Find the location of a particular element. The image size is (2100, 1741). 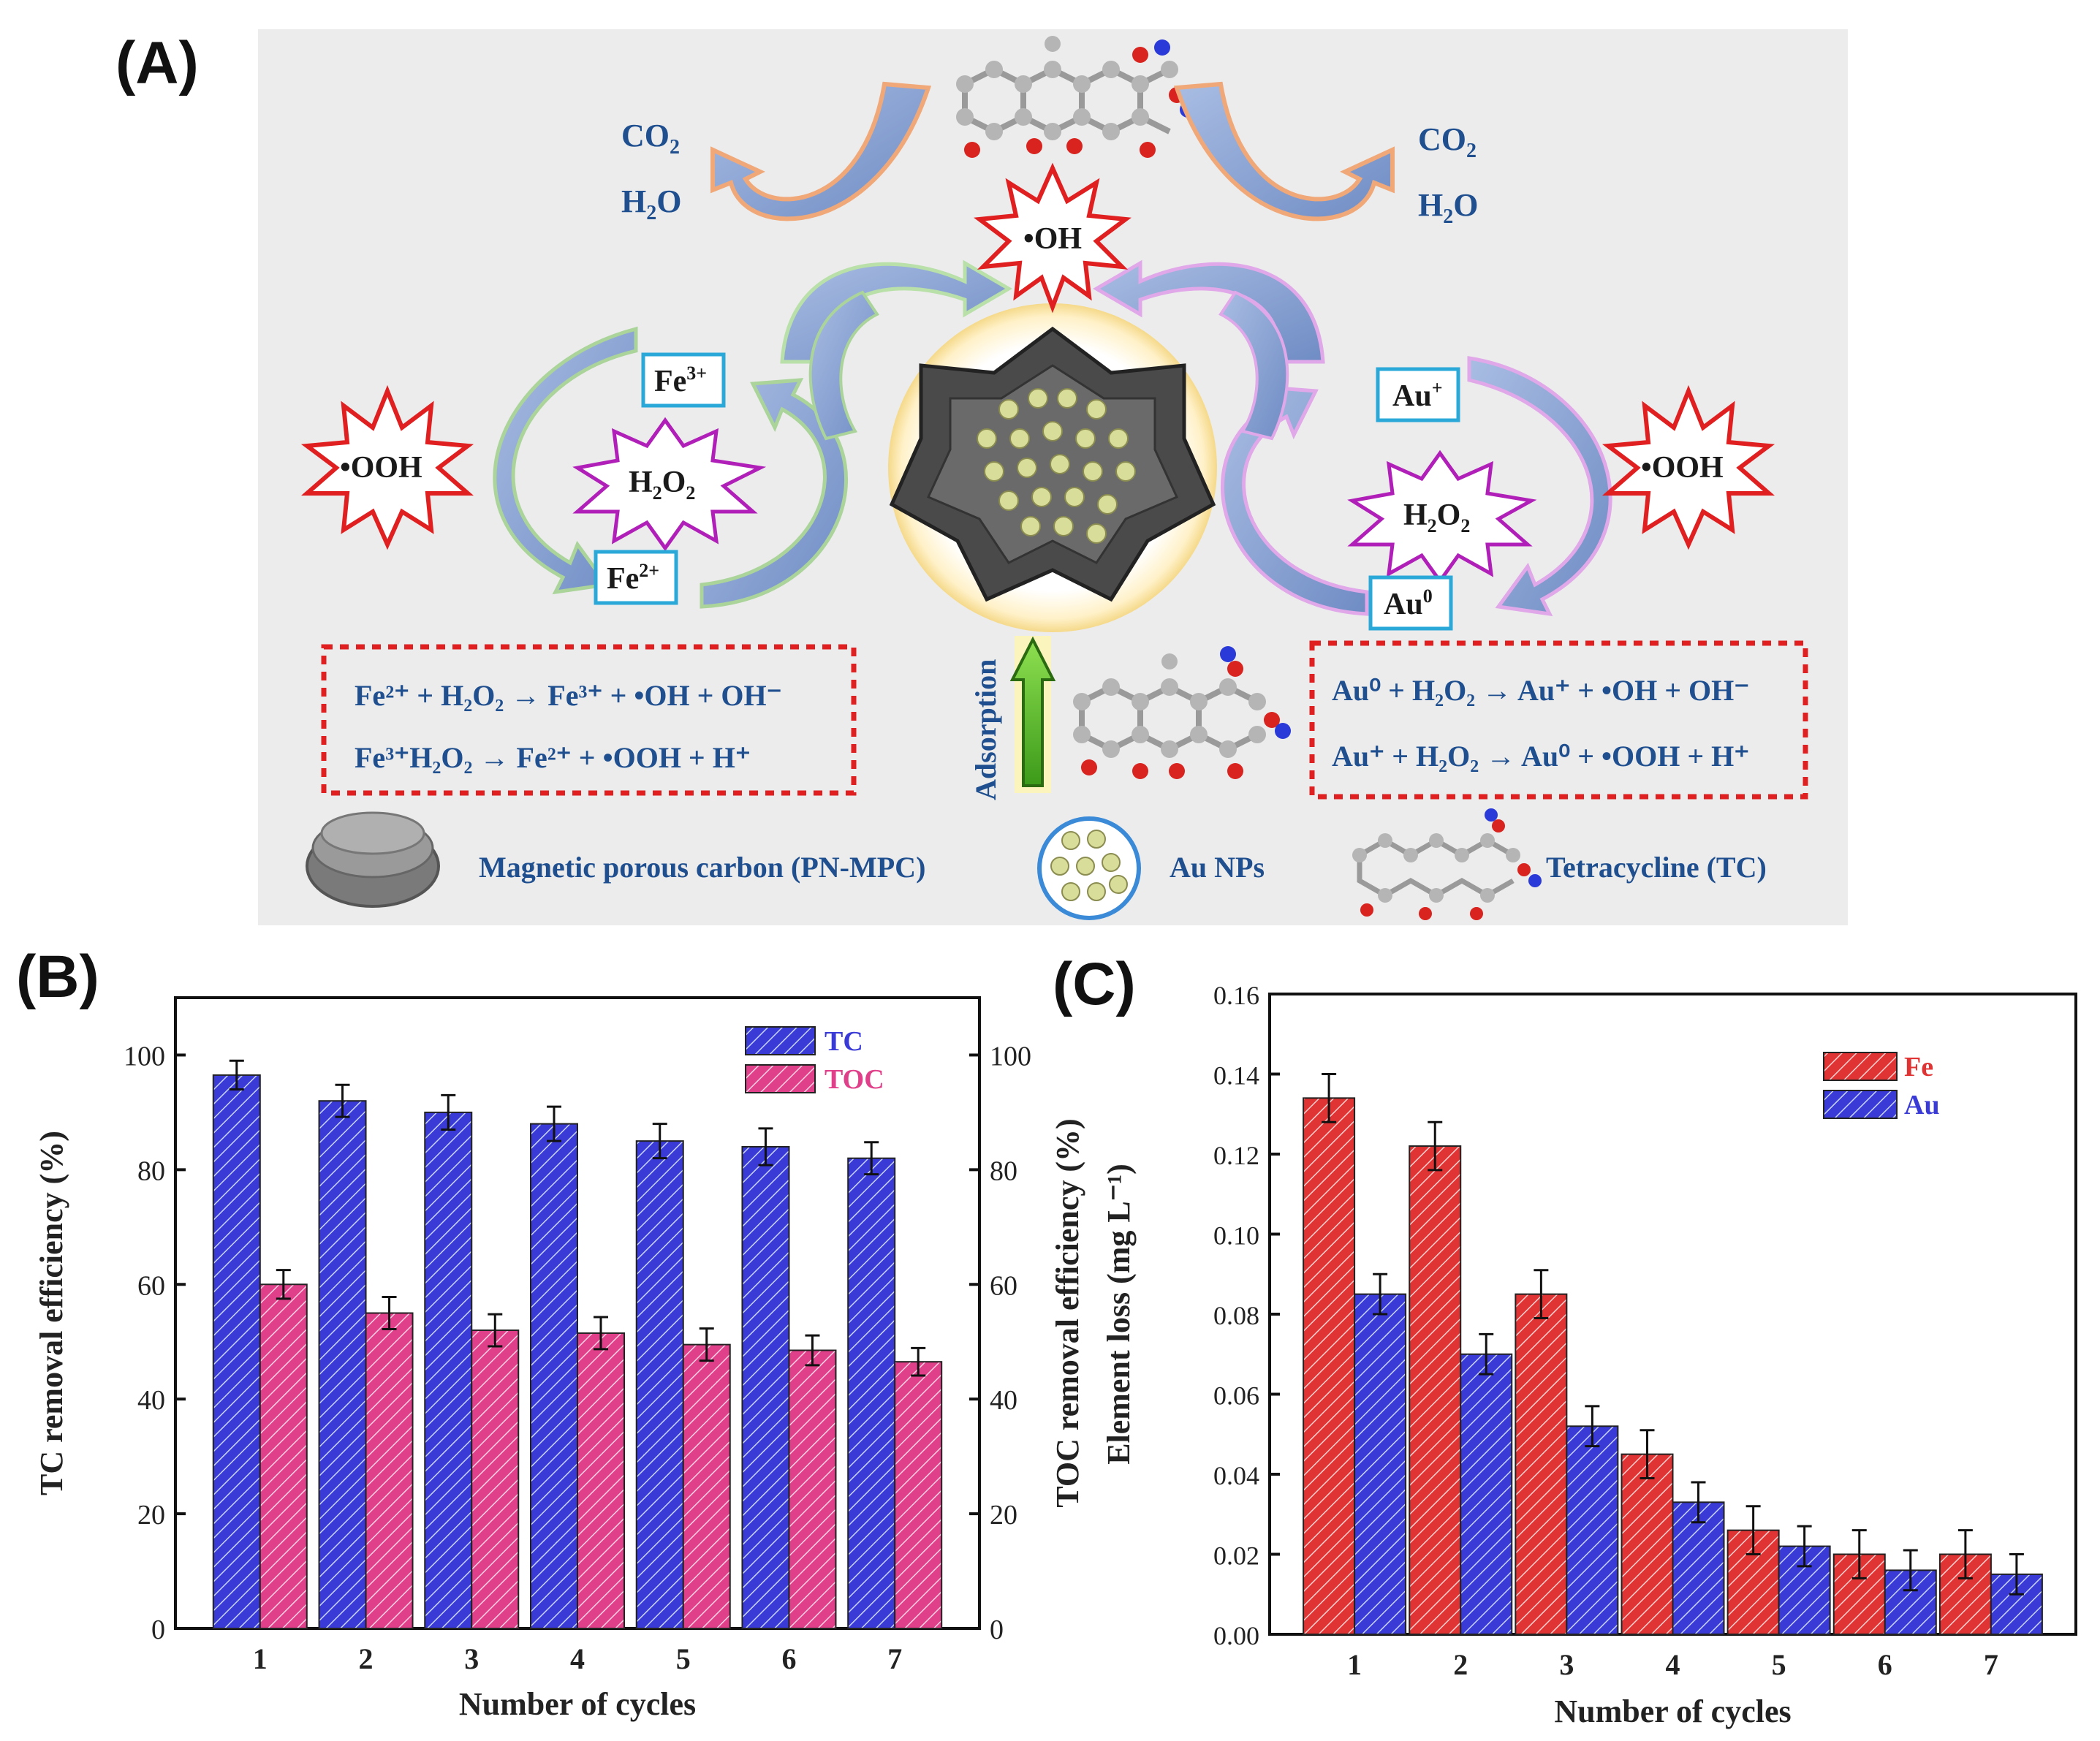

chart-c-xtick-label: 2 is located at coordinates (1460, 1664).